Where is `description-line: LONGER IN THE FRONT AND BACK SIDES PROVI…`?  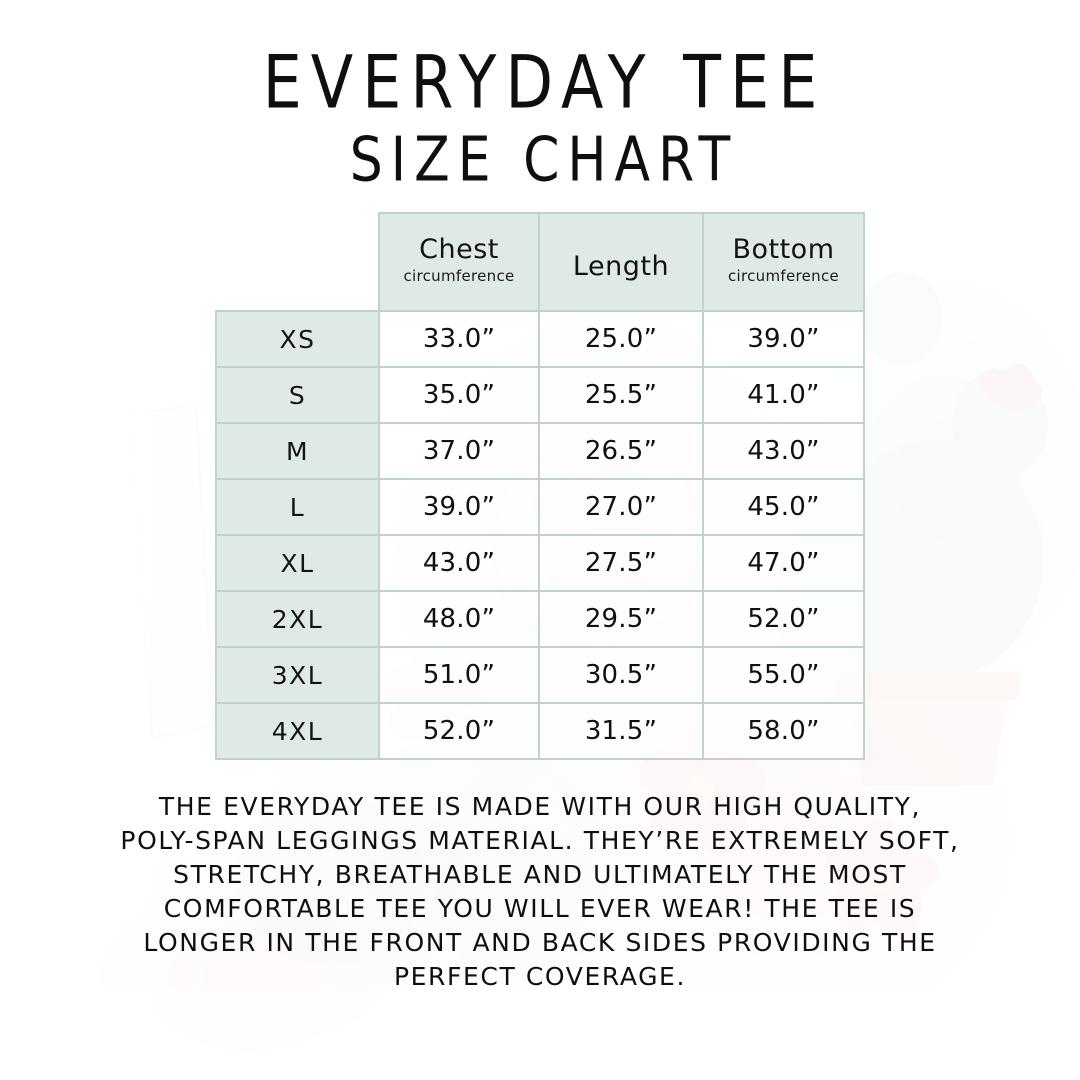 description-line: LONGER IN THE FRONT AND BACK SIDES PROVI… is located at coordinates (540, 942).